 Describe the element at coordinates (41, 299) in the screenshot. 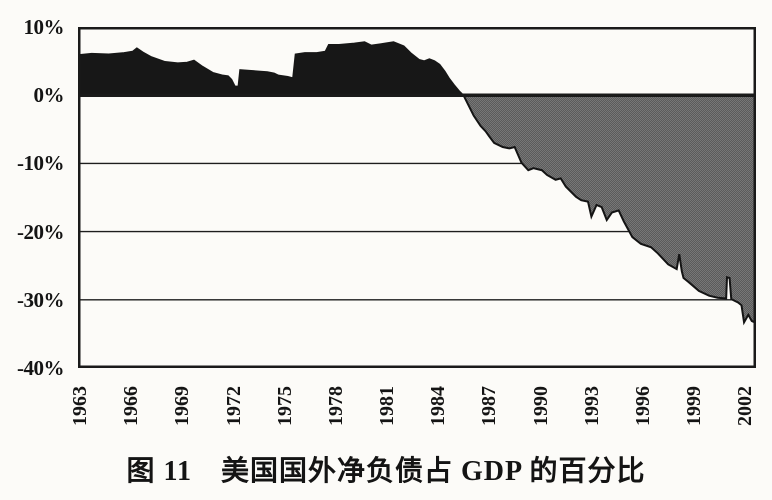

I see `y-axis-tick-label--30: -30%` at that location.